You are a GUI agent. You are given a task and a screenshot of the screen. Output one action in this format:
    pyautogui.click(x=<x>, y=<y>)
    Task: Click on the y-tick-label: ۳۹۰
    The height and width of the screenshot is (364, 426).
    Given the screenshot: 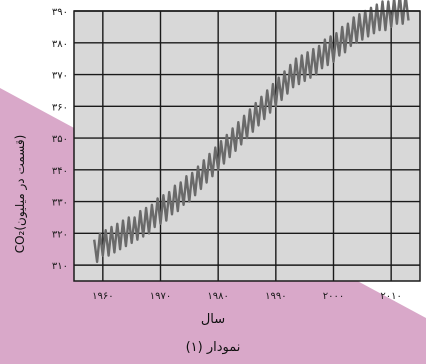 What is the action you would take?
    pyautogui.click(x=60, y=12)
    